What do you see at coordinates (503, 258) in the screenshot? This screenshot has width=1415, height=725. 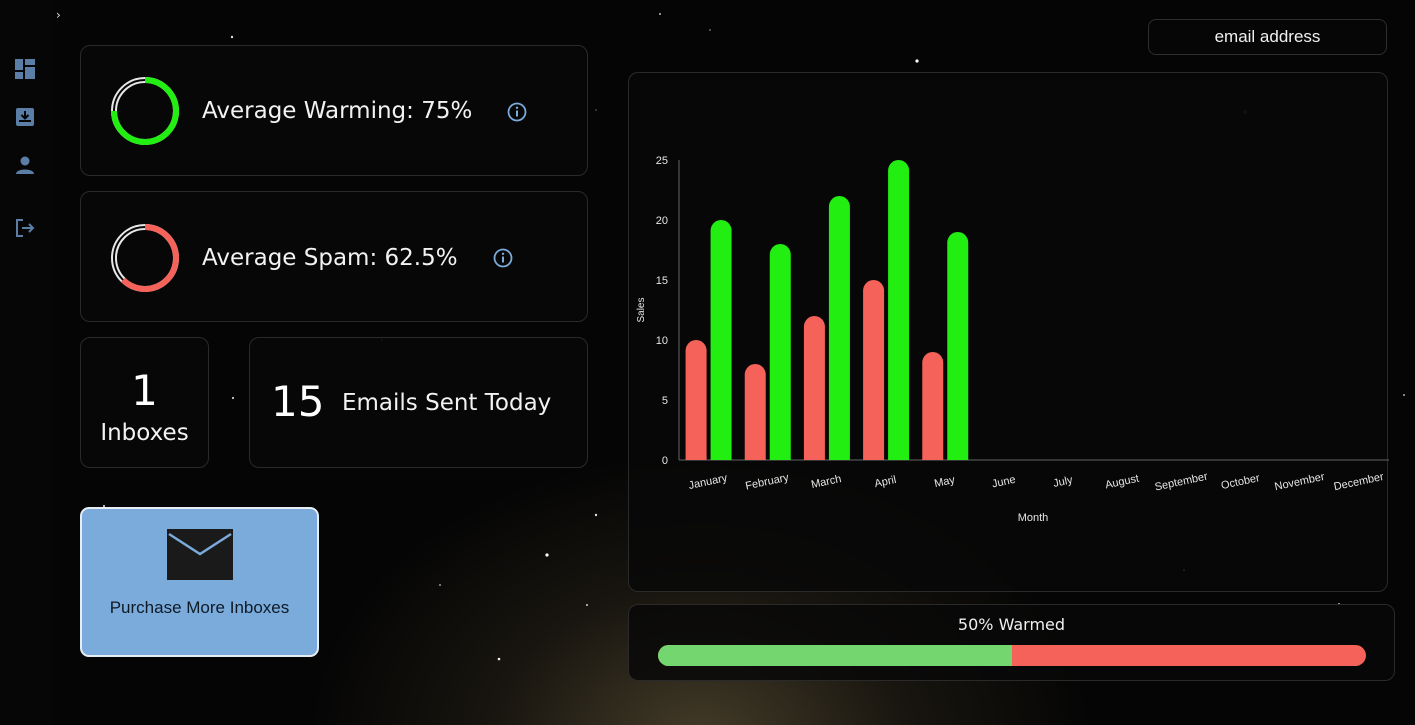 I see `spam-info-icon` at bounding box center [503, 258].